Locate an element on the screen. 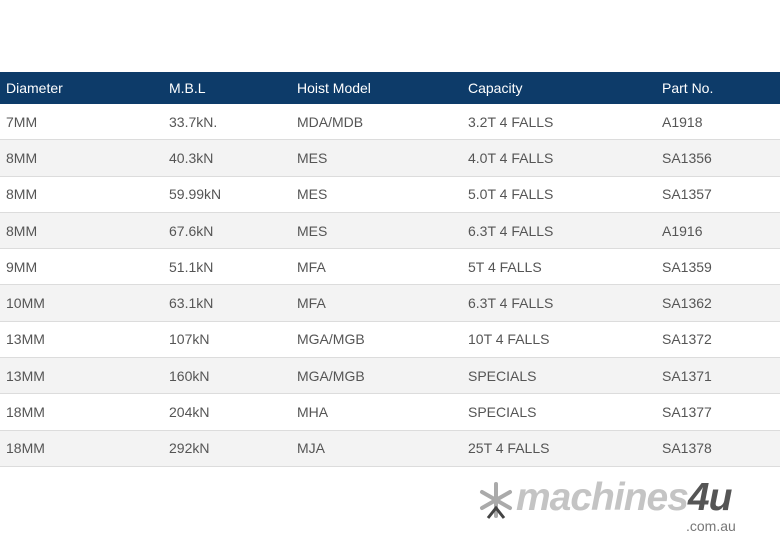  cell-mbl: 292kN is located at coordinates (227, 448).